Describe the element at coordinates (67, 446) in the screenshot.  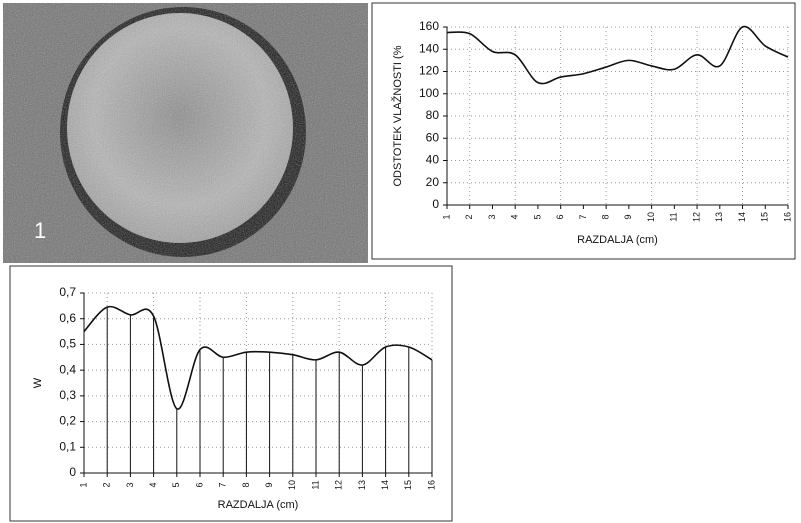
I see `y-tick-label: 0,1` at that location.